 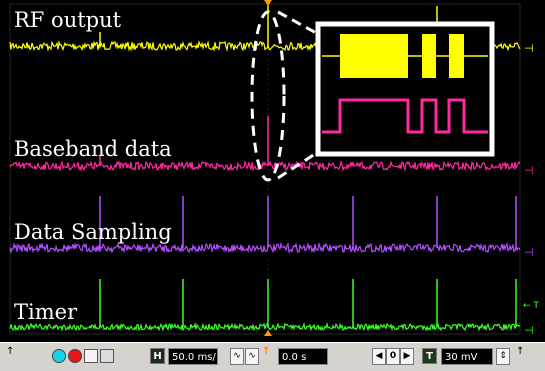 I want to click on trigger-level-marker: ← T, so click(x=531, y=306).